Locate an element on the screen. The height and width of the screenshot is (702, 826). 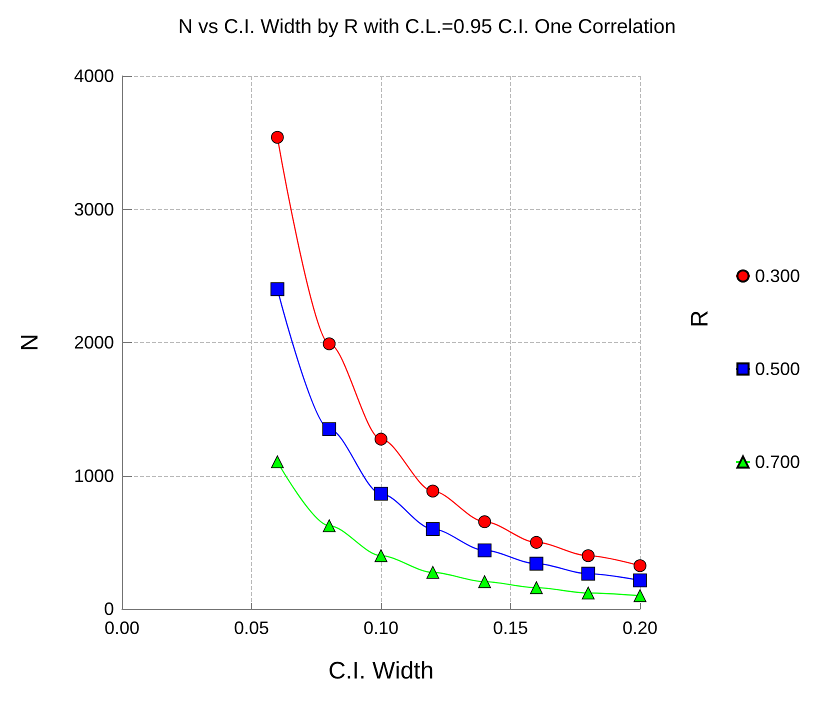
legend-label: 0.700 is located at coordinates (777, 462).